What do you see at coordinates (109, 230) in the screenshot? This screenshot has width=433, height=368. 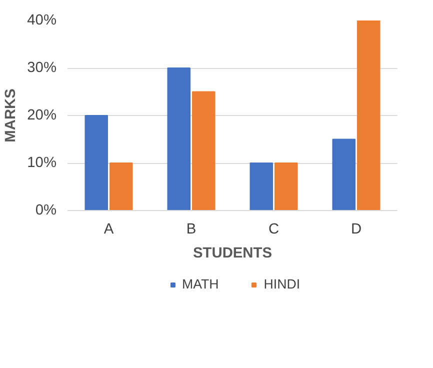 I see `x-tick-label: A` at bounding box center [109, 230].